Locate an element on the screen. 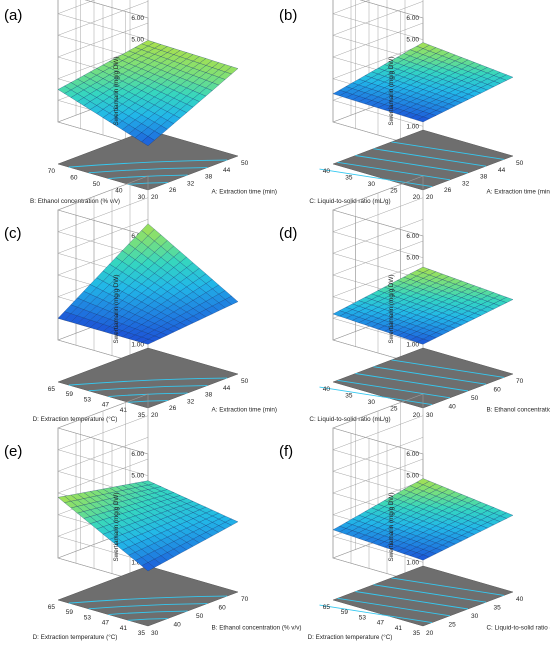 Image resolution: width=550 pixels, height=654 pixels. x-axis-title: A: Extraction time (min) is located at coordinates (244, 191).